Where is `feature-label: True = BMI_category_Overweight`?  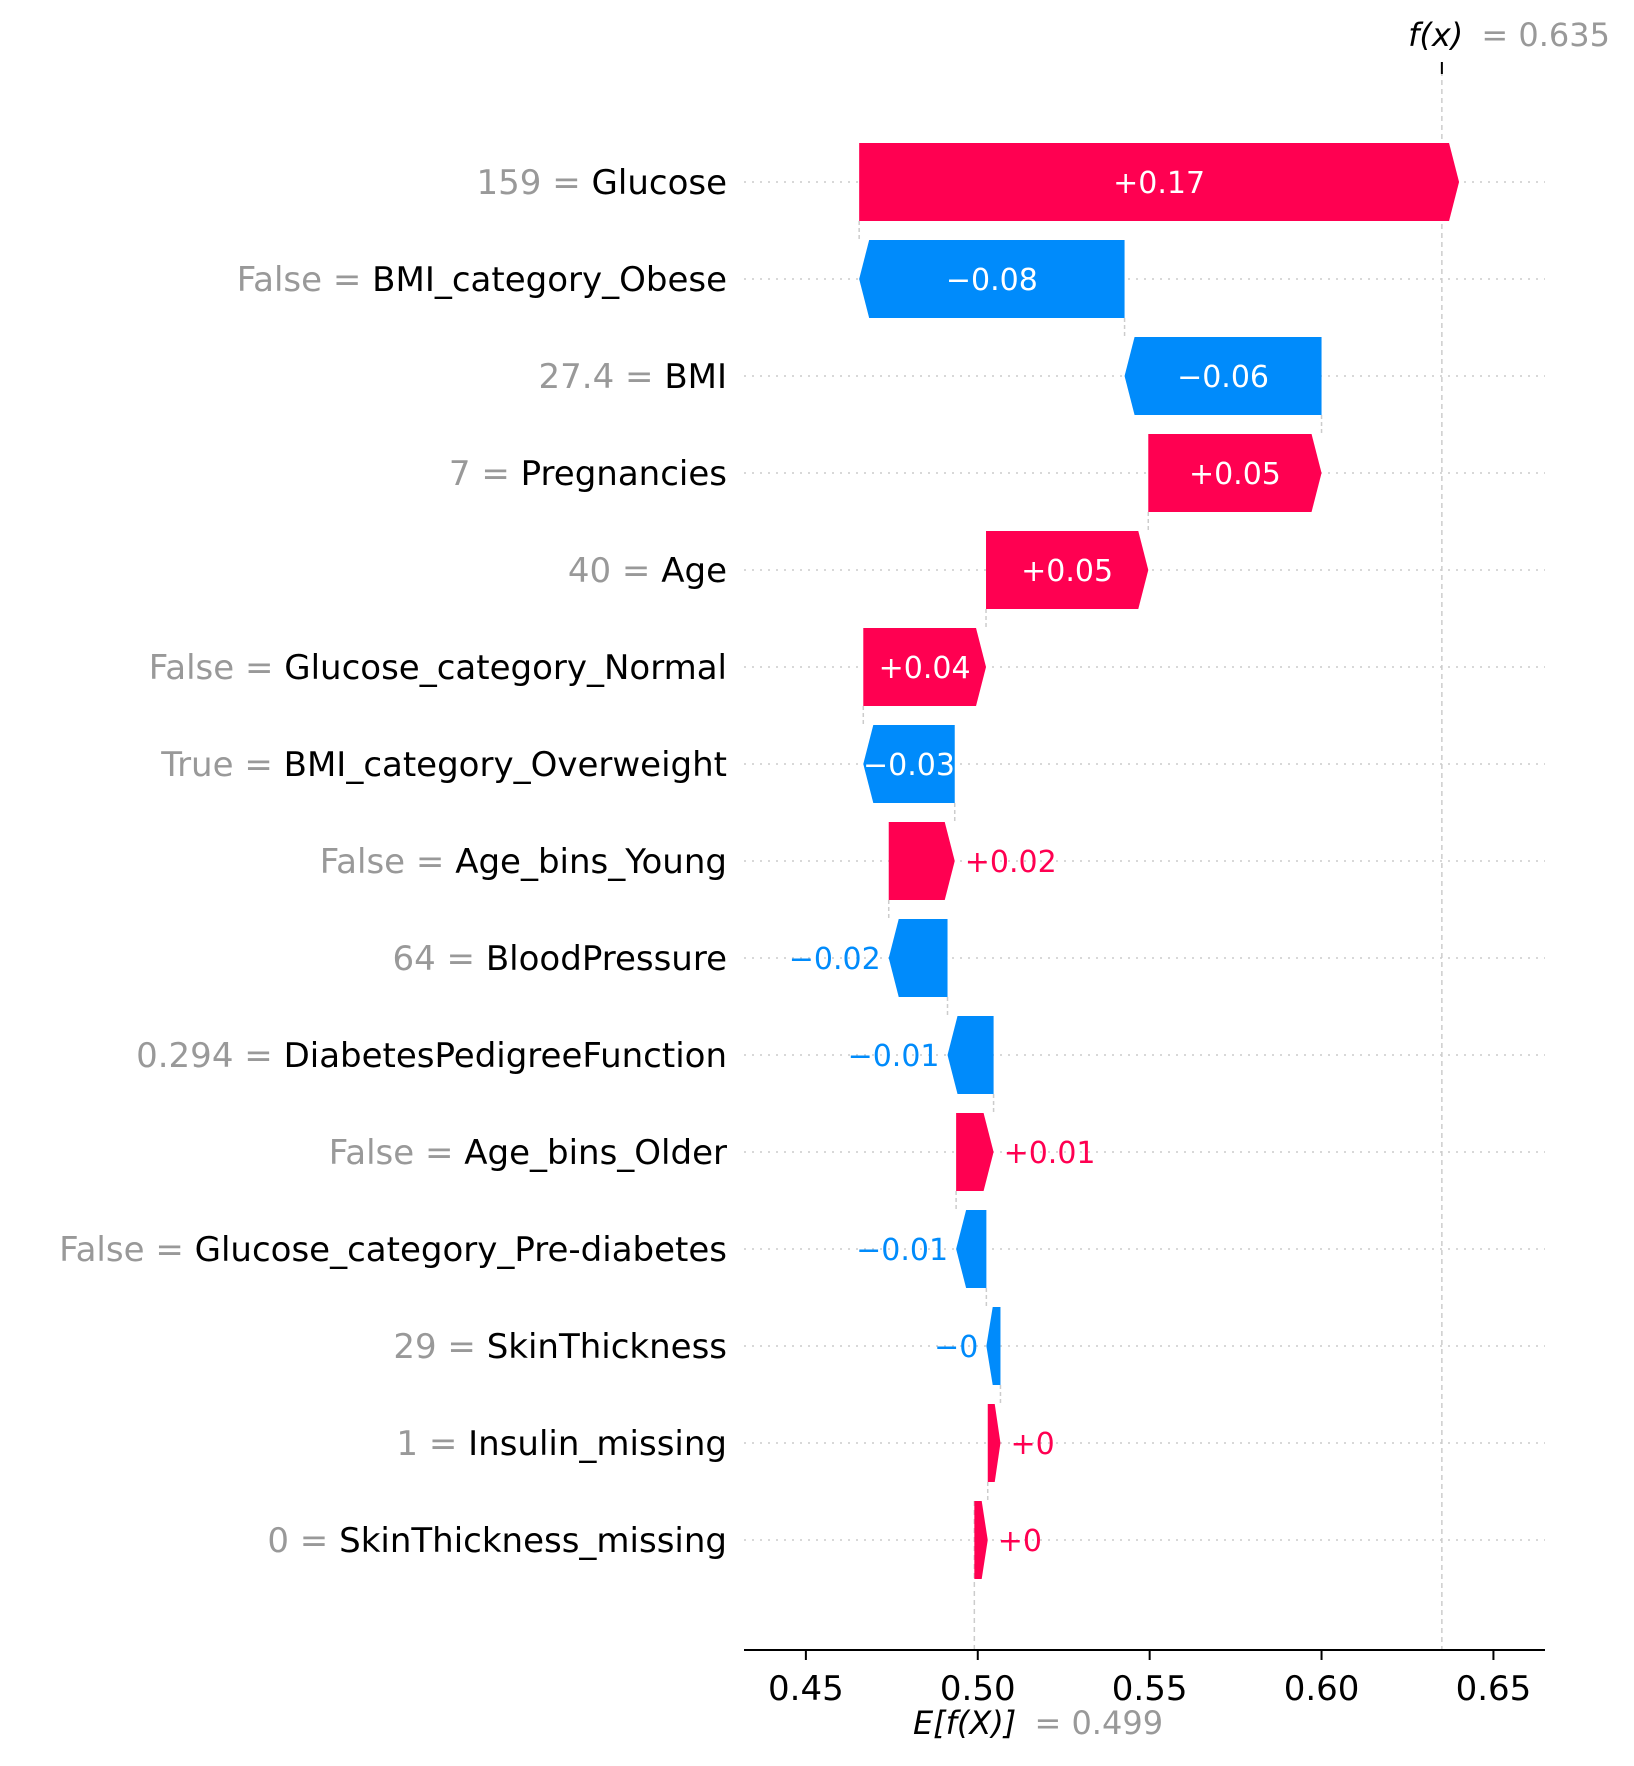 feature-label: True = BMI_category_Overweight is located at coordinates (443, 765).